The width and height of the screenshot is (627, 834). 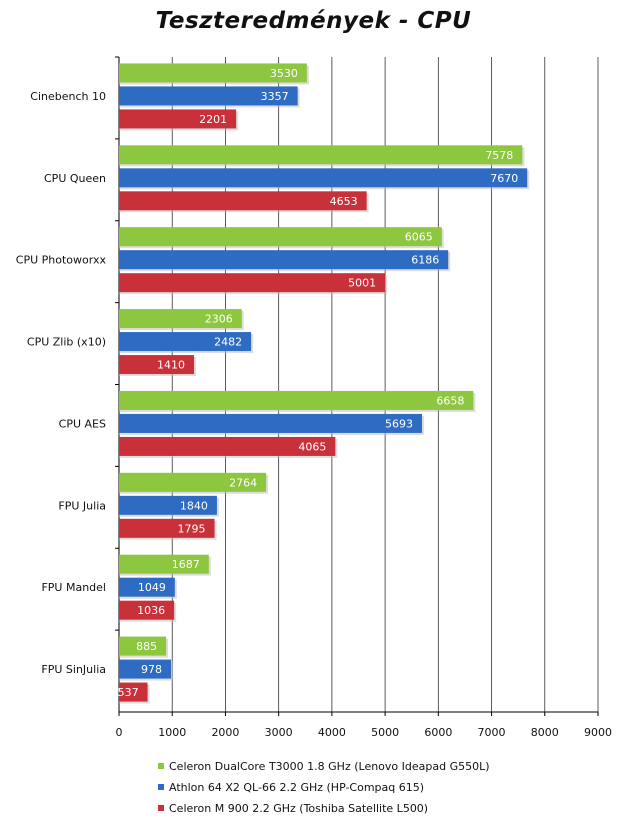 I want to click on bar-value-label: 3530, so click(x=284, y=73).